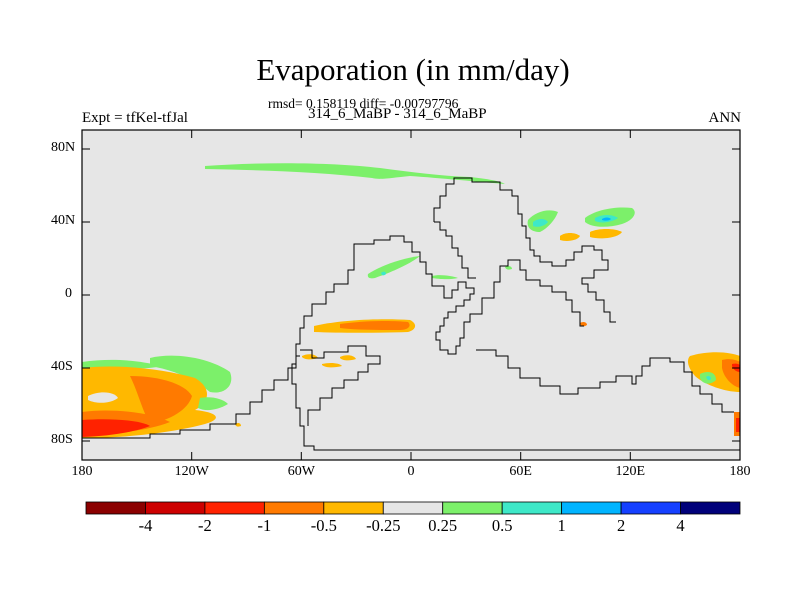 This screenshot has height=600, width=800. What do you see at coordinates (340, 385) in the screenshot?
I see `coastline-south-america` at bounding box center [340, 385].